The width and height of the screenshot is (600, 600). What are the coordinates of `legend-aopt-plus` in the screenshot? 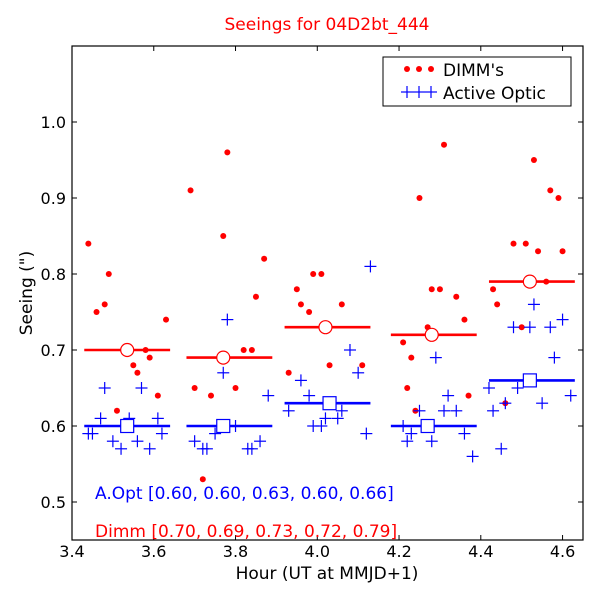 It's located at (431, 92).